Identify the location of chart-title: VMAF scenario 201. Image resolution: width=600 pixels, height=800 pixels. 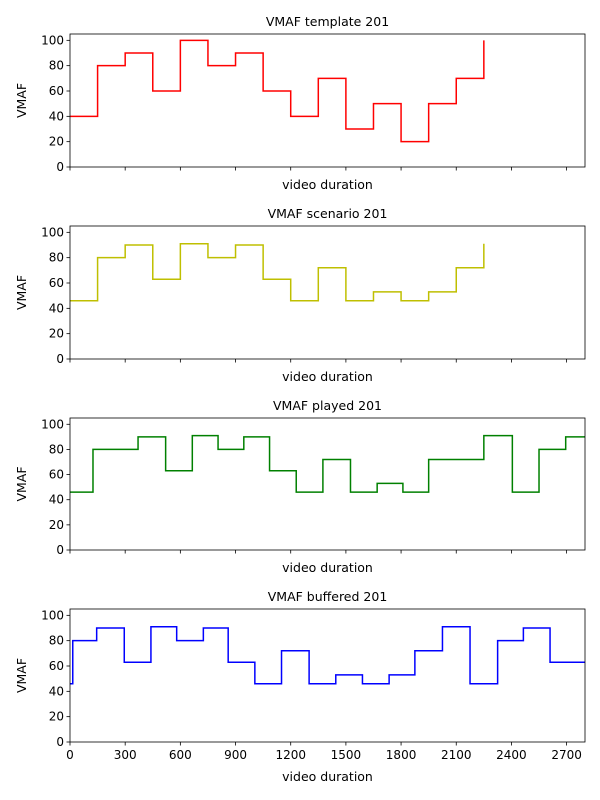
(328, 213).